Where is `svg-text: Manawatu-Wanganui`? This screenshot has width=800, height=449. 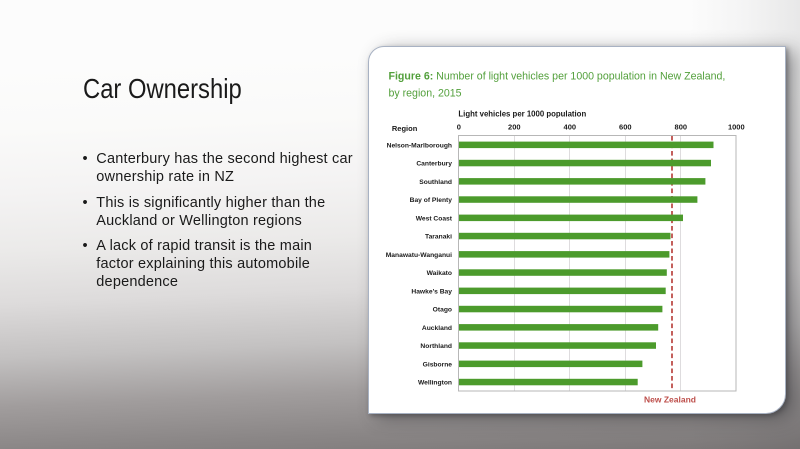 svg-text: Manawatu-Wanganui is located at coordinates (419, 255).